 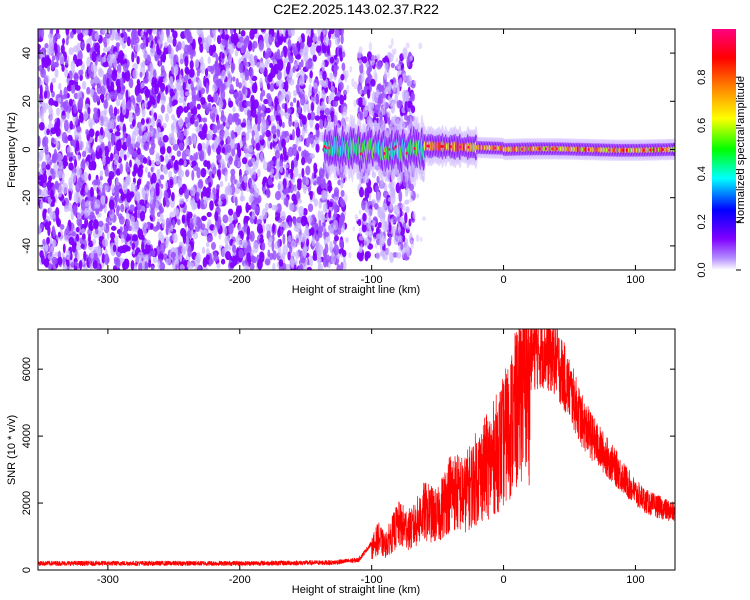 What do you see at coordinates (27, 436) in the screenshot?
I see `y-tick-label: 4000` at bounding box center [27, 436].